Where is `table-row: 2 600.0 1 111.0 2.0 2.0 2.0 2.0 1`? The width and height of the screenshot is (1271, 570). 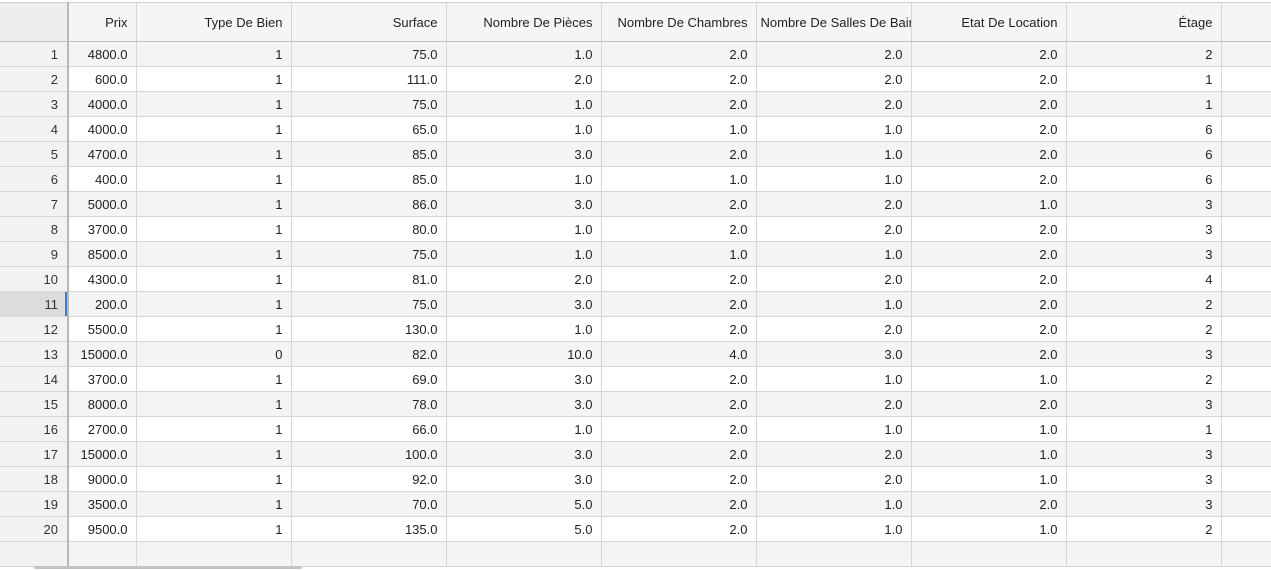
table-row: 2 600.0 1 111.0 2.0 2.0 2.0 2.0 1 is located at coordinates (635, 79).